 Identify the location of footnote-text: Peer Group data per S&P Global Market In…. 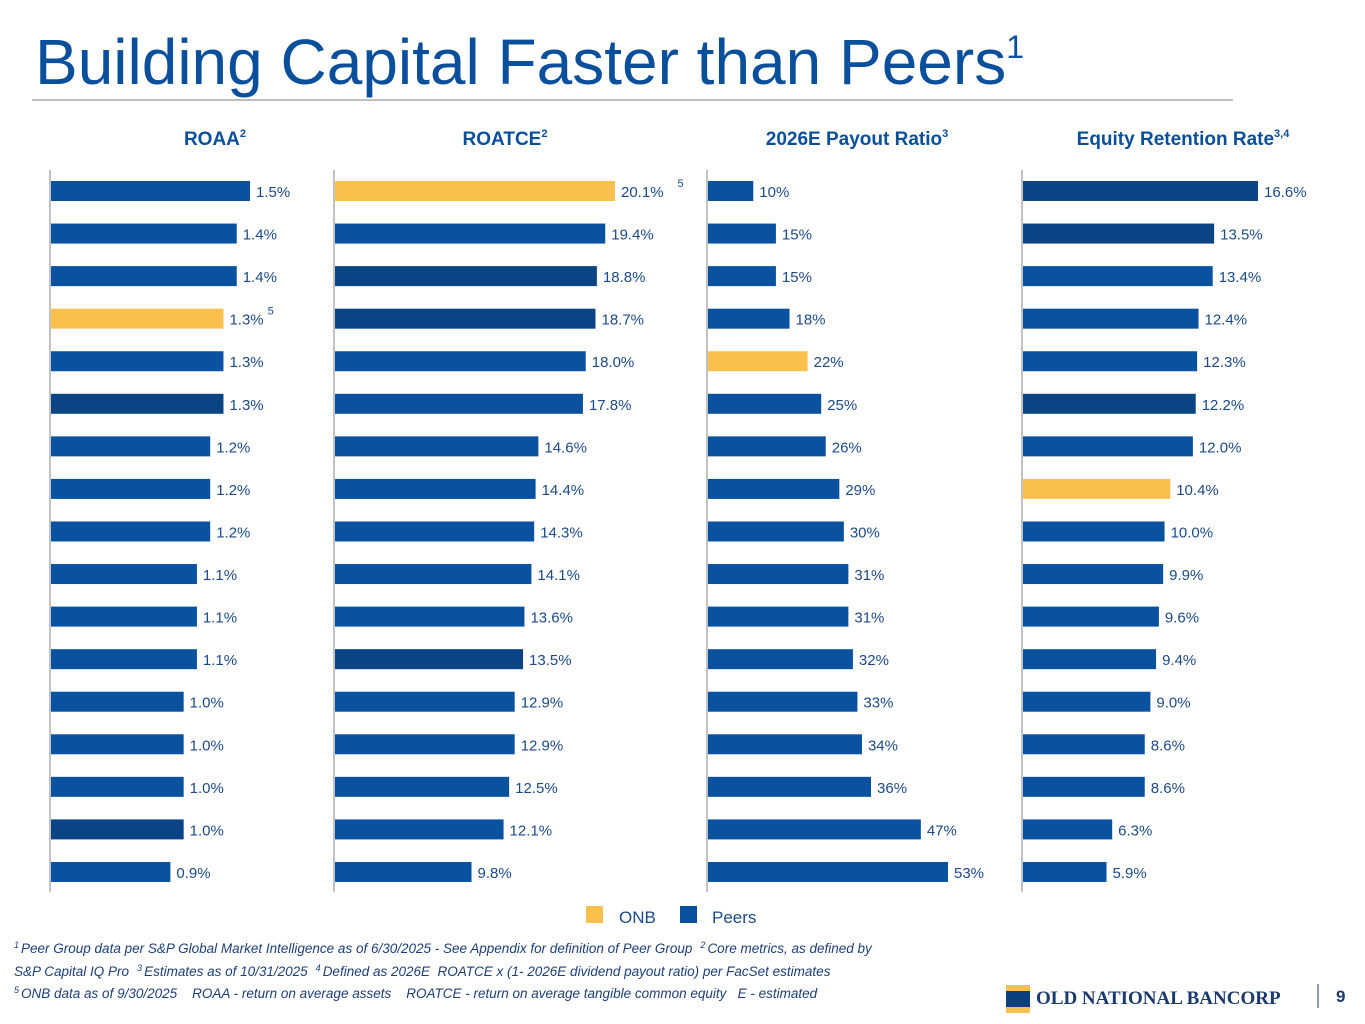
(357, 948).